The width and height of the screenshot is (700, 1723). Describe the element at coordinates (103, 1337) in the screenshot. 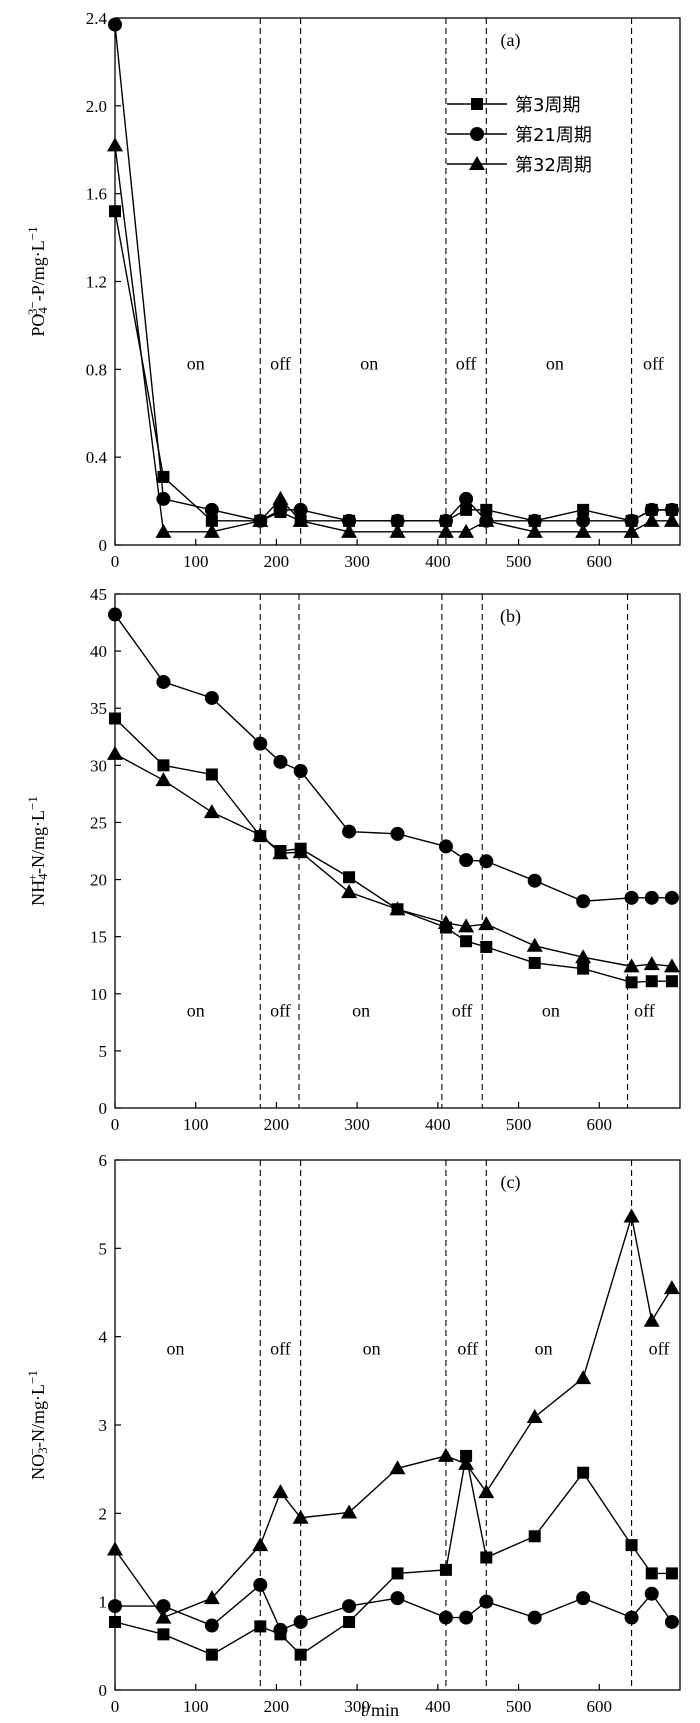

I see `y-tick-label: 4` at that location.